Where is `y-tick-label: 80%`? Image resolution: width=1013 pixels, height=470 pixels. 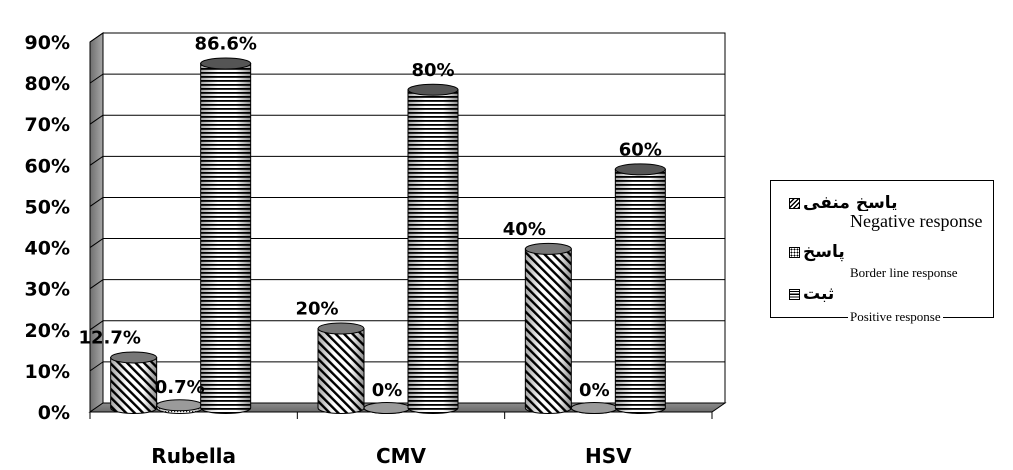 y-tick-label: 80% is located at coordinates (47, 84).